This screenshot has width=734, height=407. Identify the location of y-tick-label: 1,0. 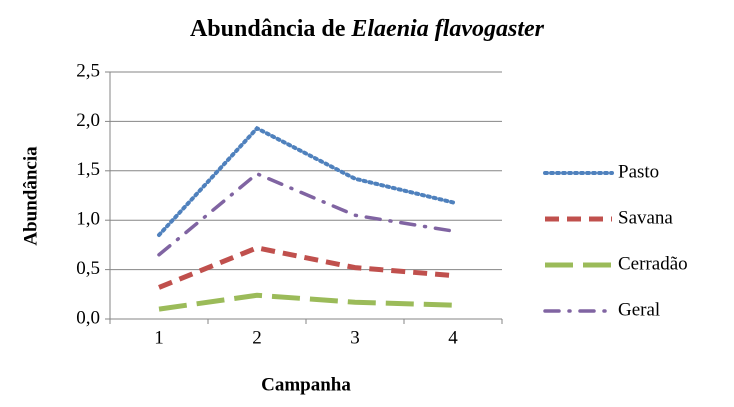
(88, 219).